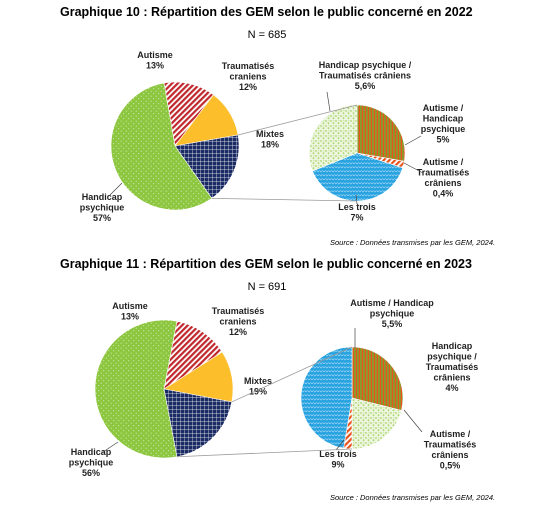  I want to click on slice-label-handicap-psychique: Handicap psychique 56%, so click(91, 462).